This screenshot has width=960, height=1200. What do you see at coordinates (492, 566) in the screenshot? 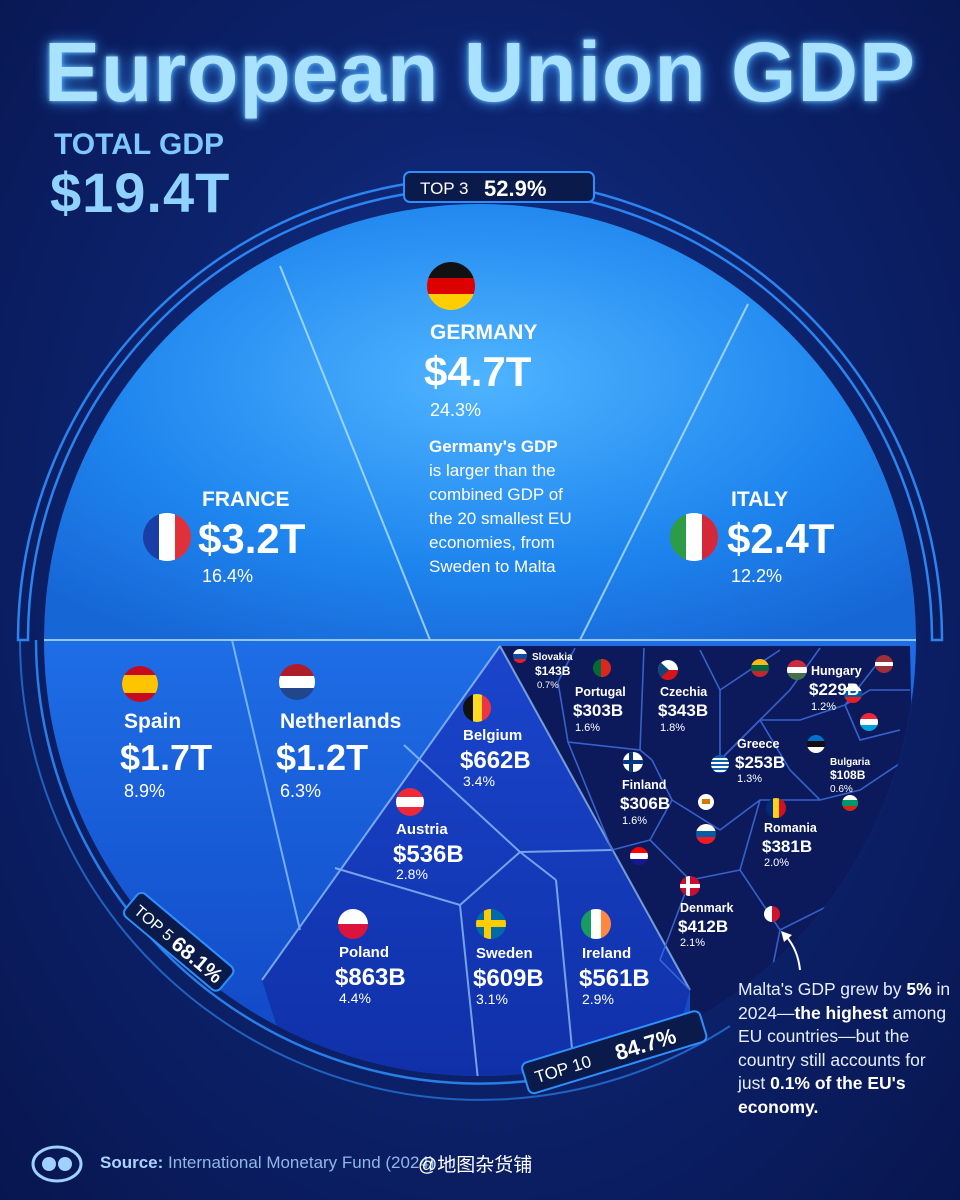
I see `svg-text: Sweden to Malta` at bounding box center [492, 566].